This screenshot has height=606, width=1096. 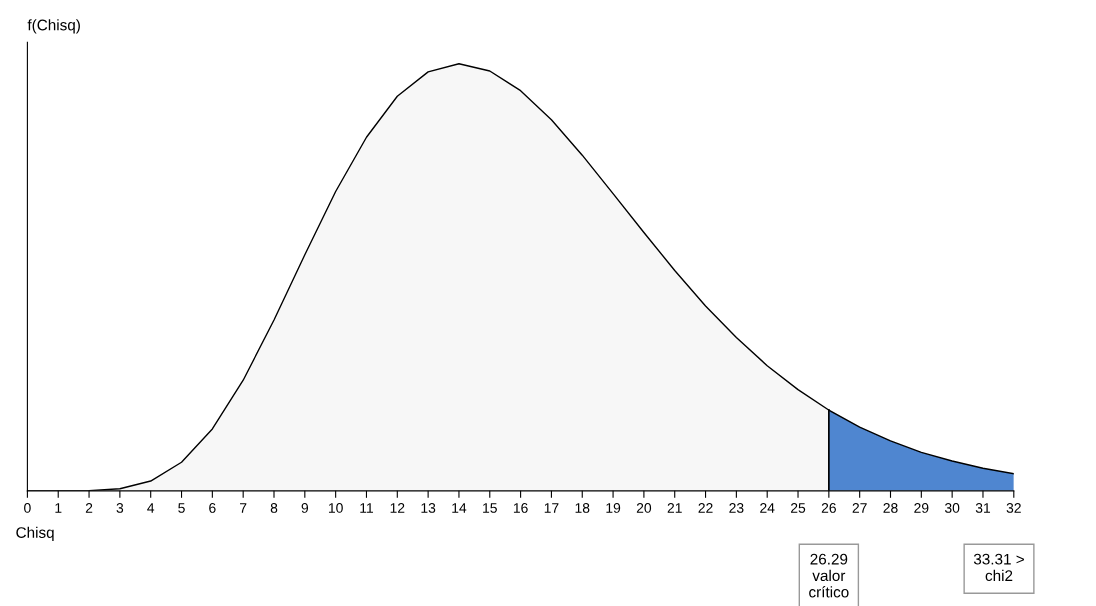 What do you see at coordinates (767, 508) in the screenshot?
I see `x-tick-label: 24` at bounding box center [767, 508].